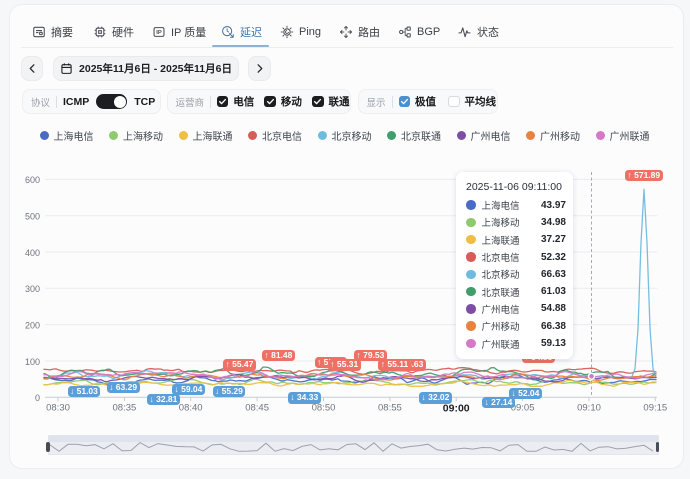  I want to click on svg-text: 09:10, so click(589, 408).